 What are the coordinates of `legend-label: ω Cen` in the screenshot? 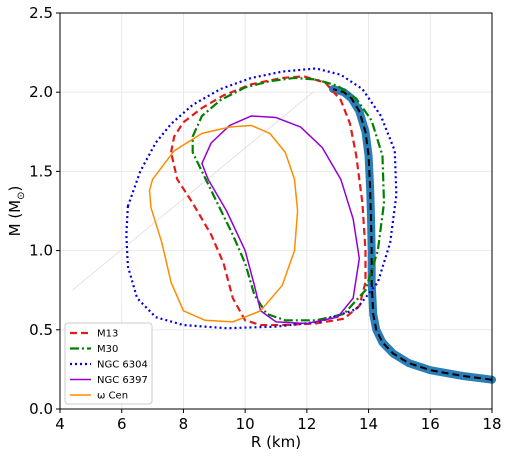 It's located at (112, 396).